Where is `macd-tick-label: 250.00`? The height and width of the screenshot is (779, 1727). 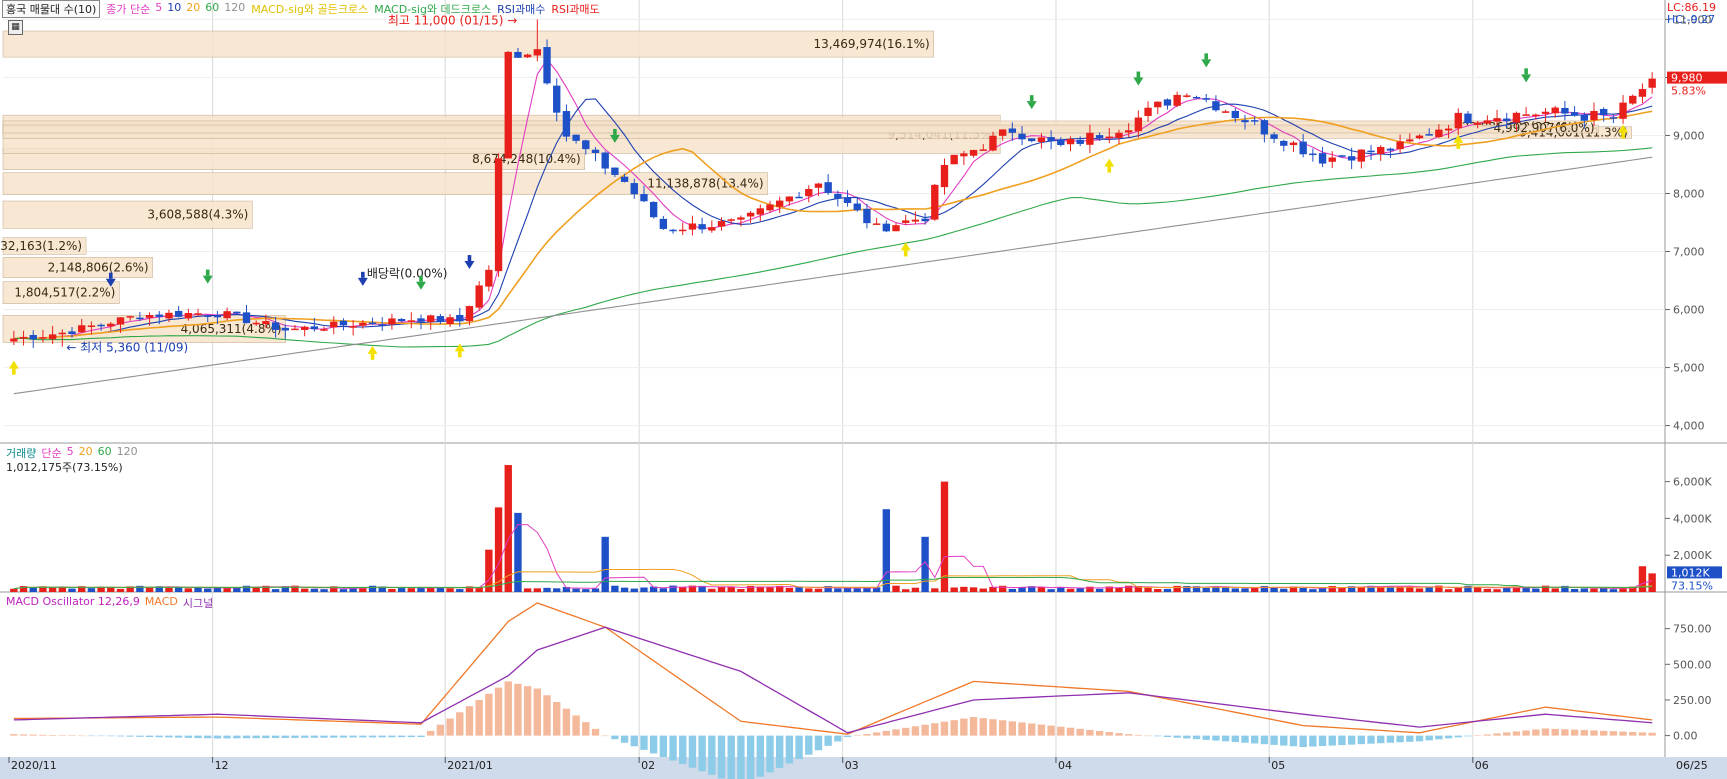 macd-tick-label: 250.00 is located at coordinates (1692, 700).